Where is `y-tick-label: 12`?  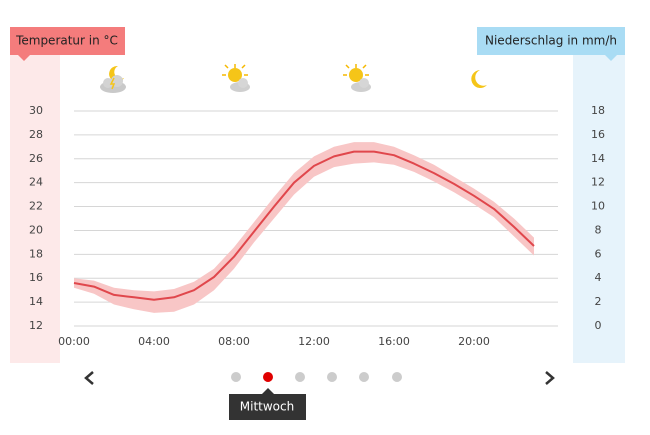
y-tick-label: 12 is located at coordinates (36, 325).